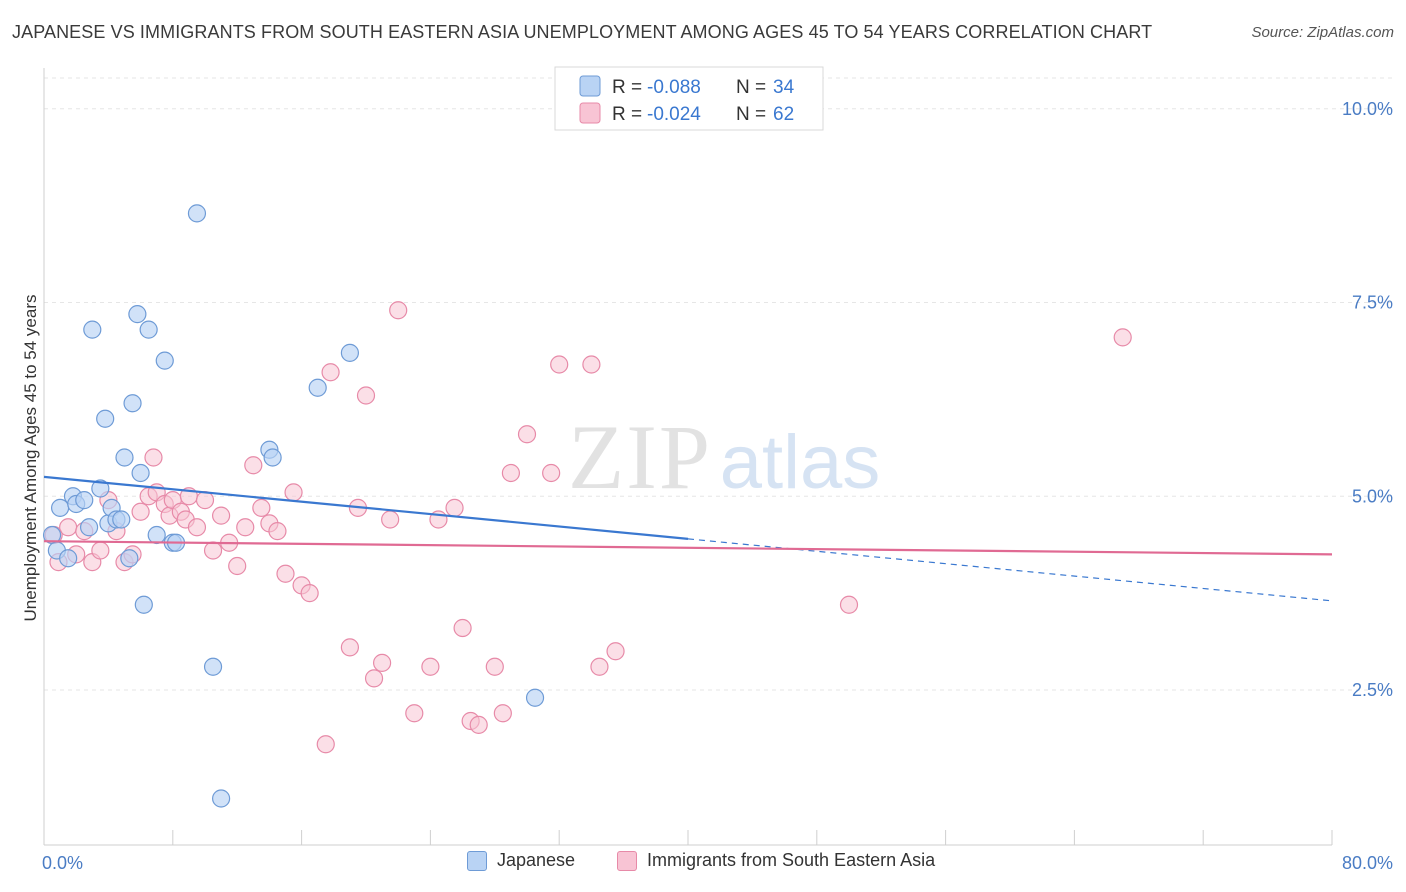 The image size is (1406, 892). What do you see at coordinates (791, 860) in the screenshot?
I see `bottom-legend-label-immigrants: Immigrants from South Eastern Asia` at bounding box center [791, 860].